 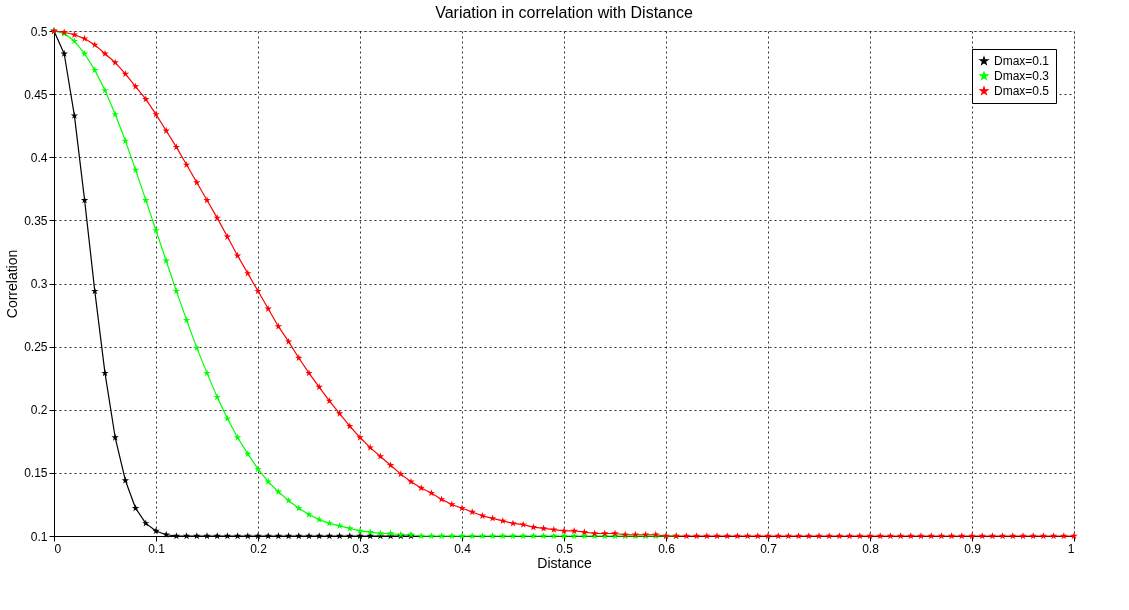 What do you see at coordinates (39, 410) in the screenshot?
I see `y-tick-label: 0.2` at bounding box center [39, 410].